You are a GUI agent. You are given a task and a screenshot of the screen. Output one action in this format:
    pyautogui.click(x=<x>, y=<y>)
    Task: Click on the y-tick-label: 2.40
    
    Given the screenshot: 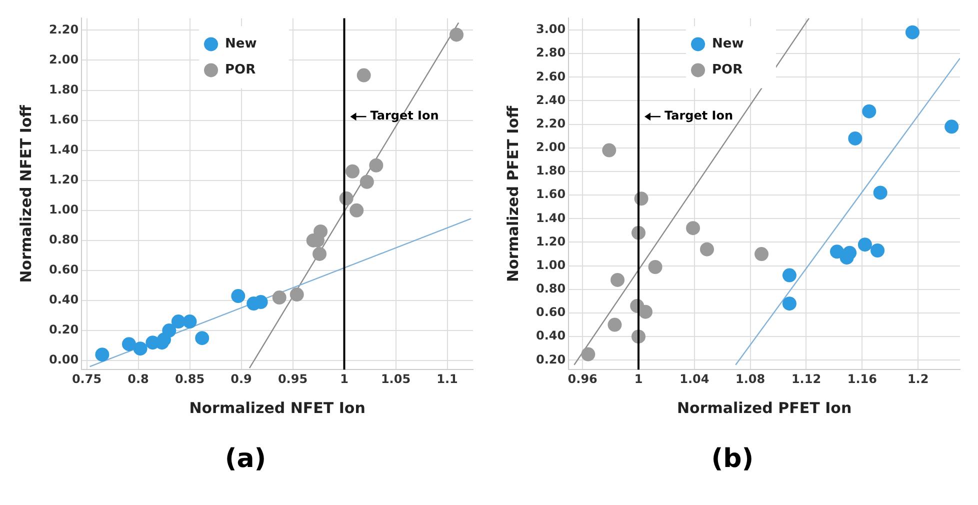 What is the action you would take?
    pyautogui.click(x=551, y=99)
    